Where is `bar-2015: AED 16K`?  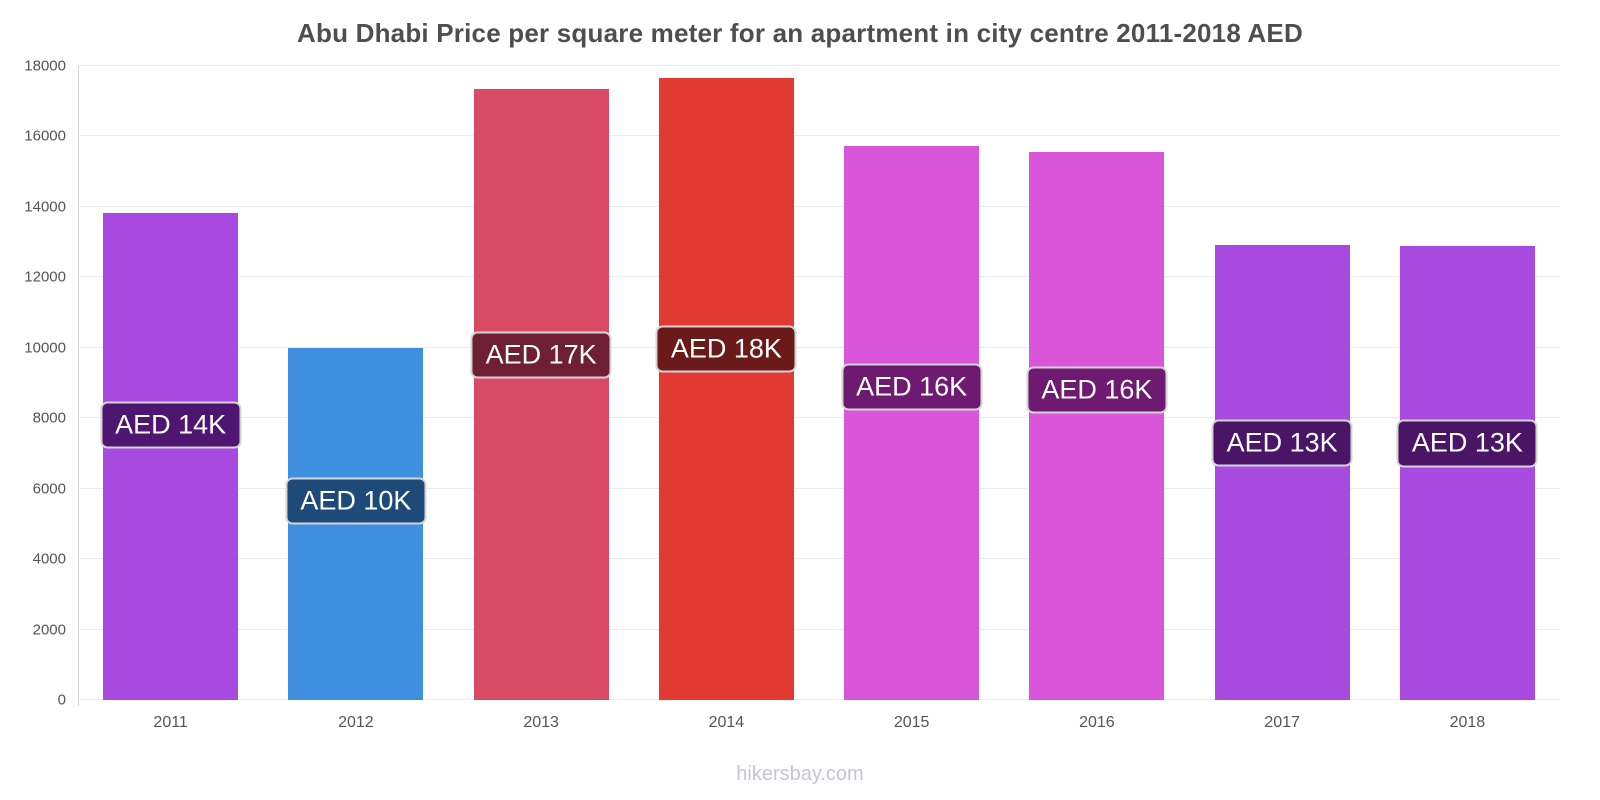
bar-2015: AED 16K is located at coordinates (912, 422).